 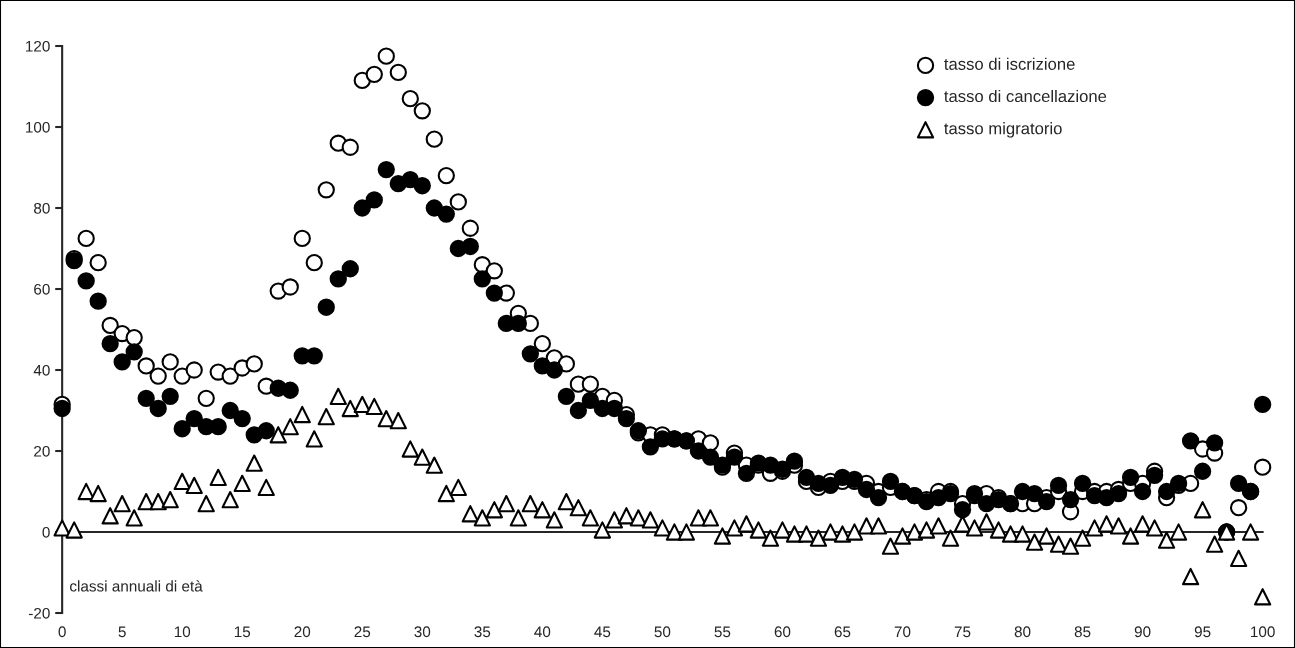 What do you see at coordinates (41, 370) in the screenshot?
I see `y-tick-label: 40` at bounding box center [41, 370].